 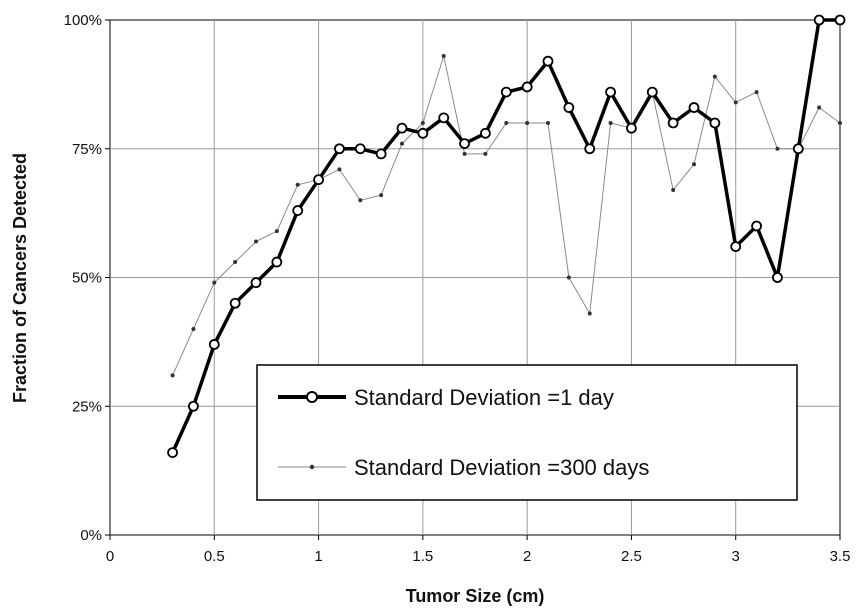 What do you see at coordinates (83, 20) in the screenshot?
I see `y-tick-label: 100%` at bounding box center [83, 20].